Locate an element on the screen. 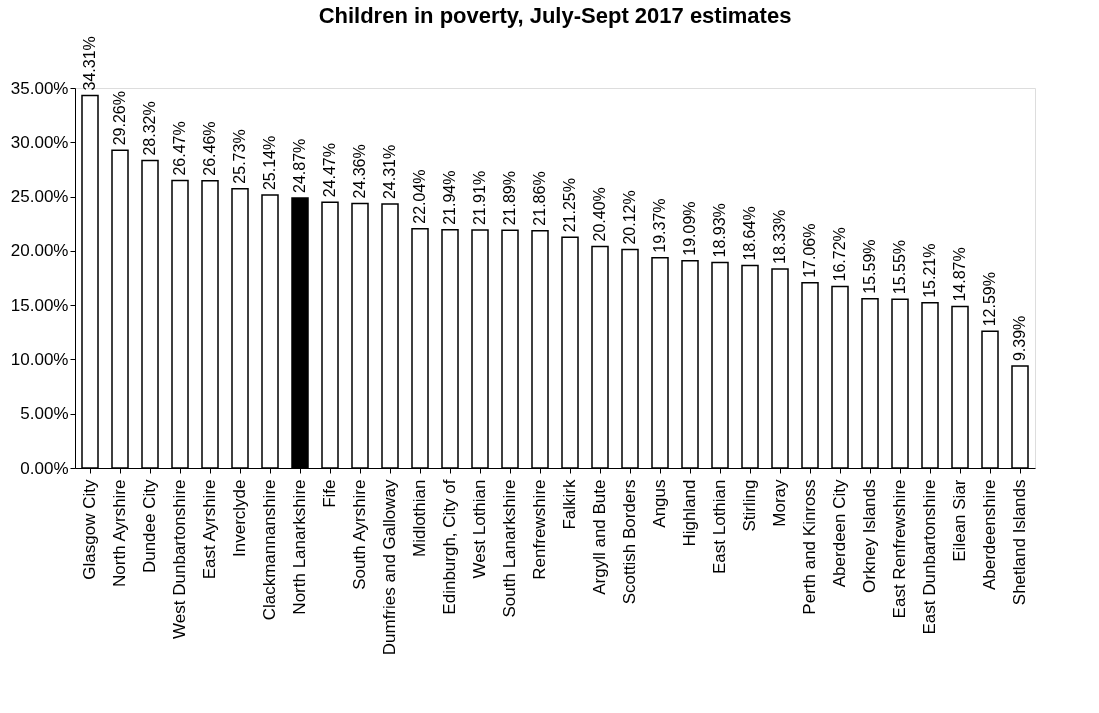 This screenshot has width=1099, height=713. x-tick-label: Moray is located at coordinates (779, 503).